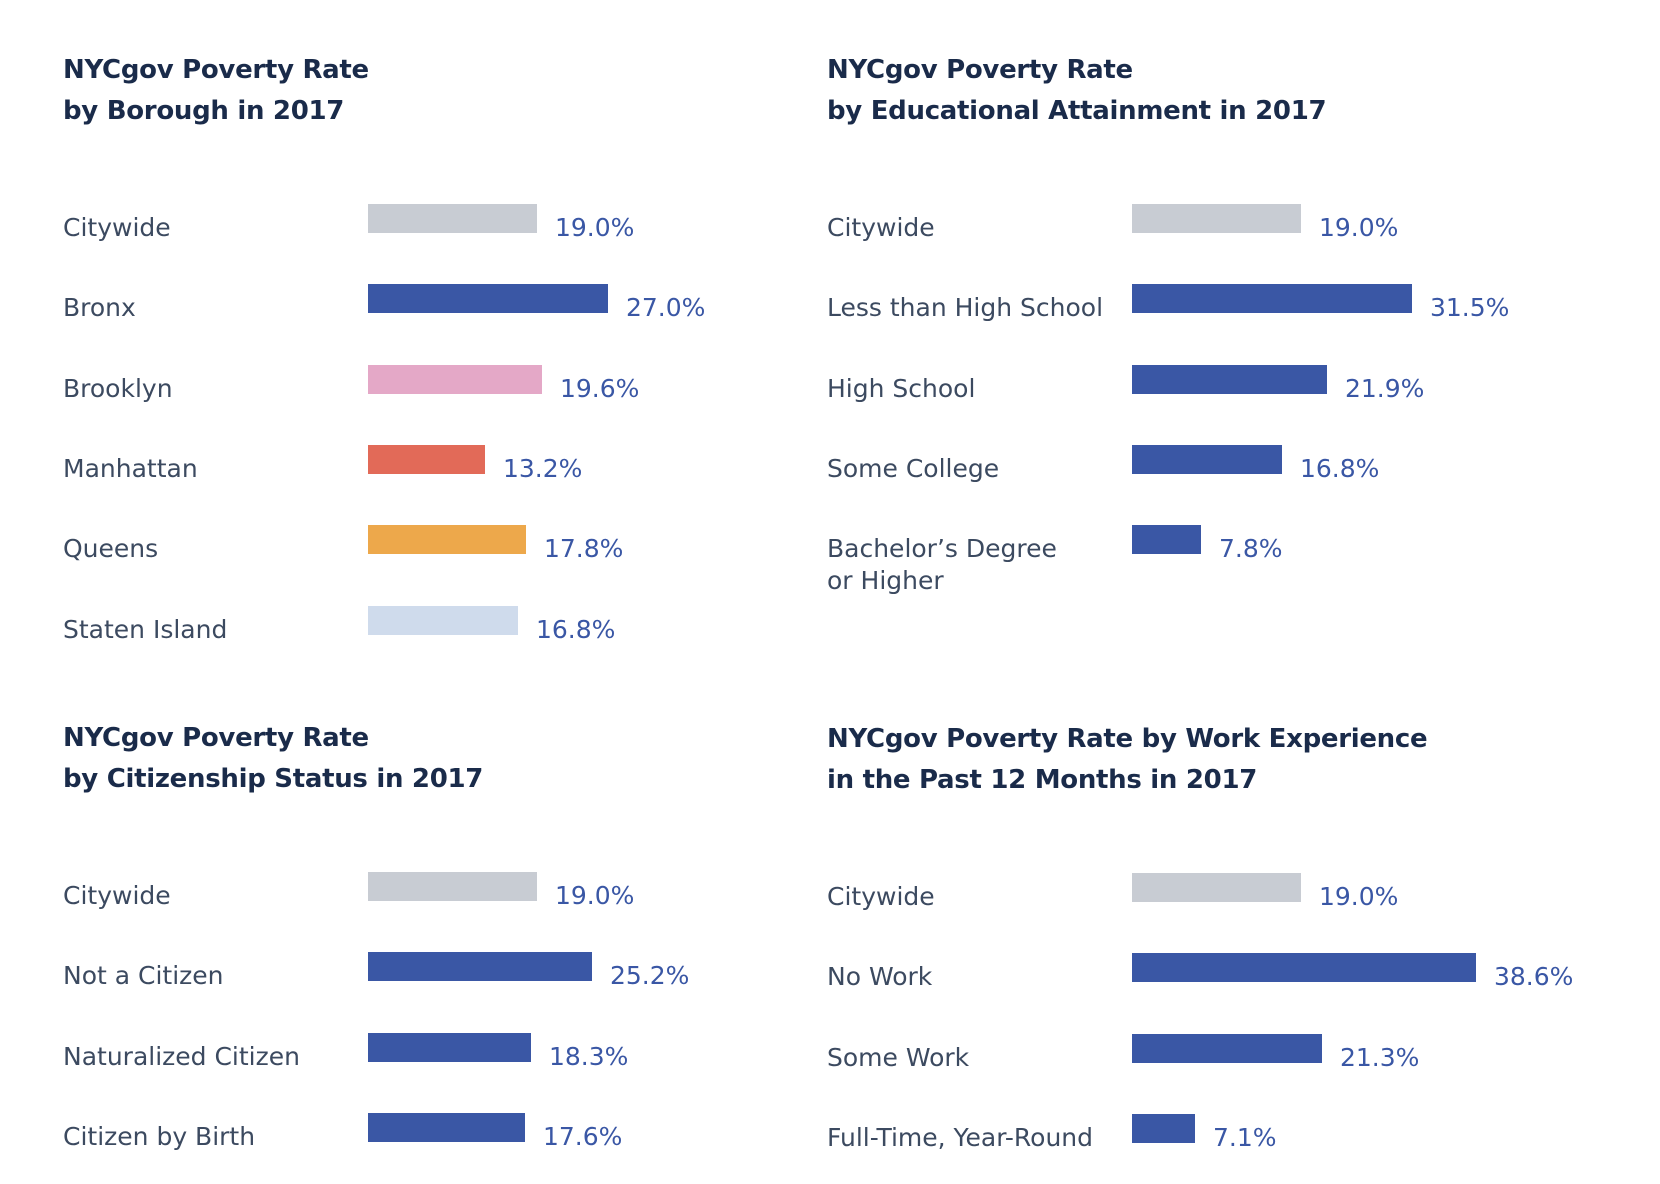 This screenshot has height=1184, width=1660. Describe the element at coordinates (443, 555) in the screenshot. I see `bar-row: Queens 17.8%` at that location.